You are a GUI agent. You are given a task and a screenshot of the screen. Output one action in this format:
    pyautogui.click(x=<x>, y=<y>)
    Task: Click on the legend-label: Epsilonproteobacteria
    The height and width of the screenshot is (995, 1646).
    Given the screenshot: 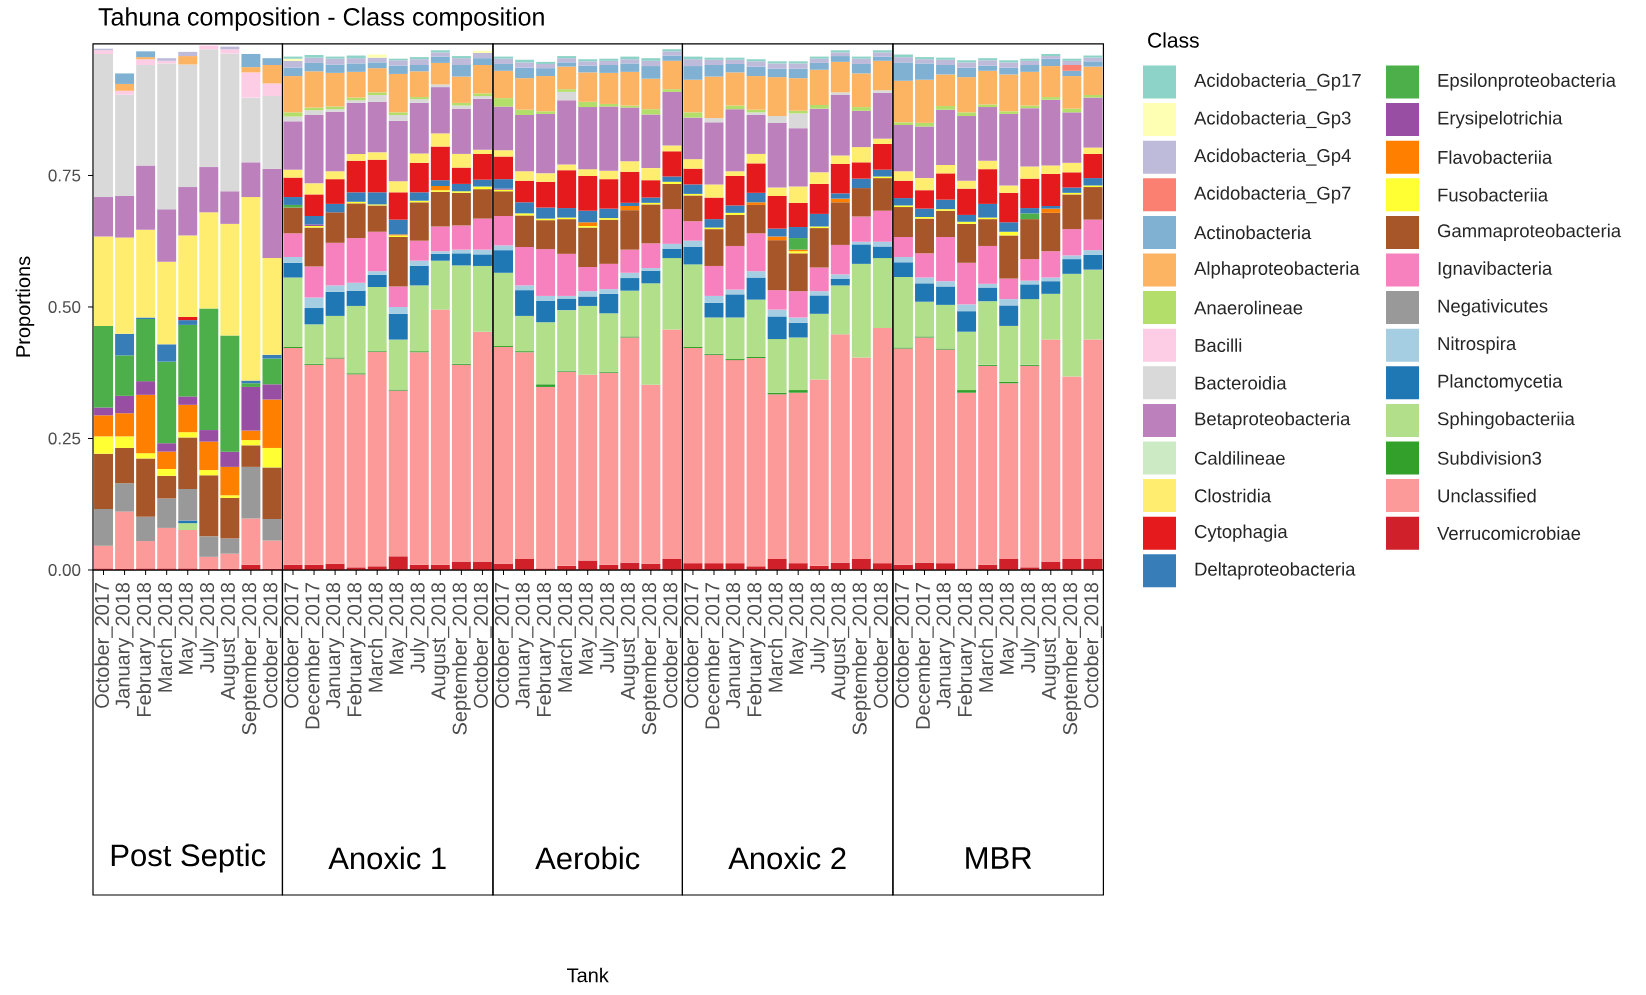 What is the action you would take?
    pyautogui.click(x=1527, y=82)
    